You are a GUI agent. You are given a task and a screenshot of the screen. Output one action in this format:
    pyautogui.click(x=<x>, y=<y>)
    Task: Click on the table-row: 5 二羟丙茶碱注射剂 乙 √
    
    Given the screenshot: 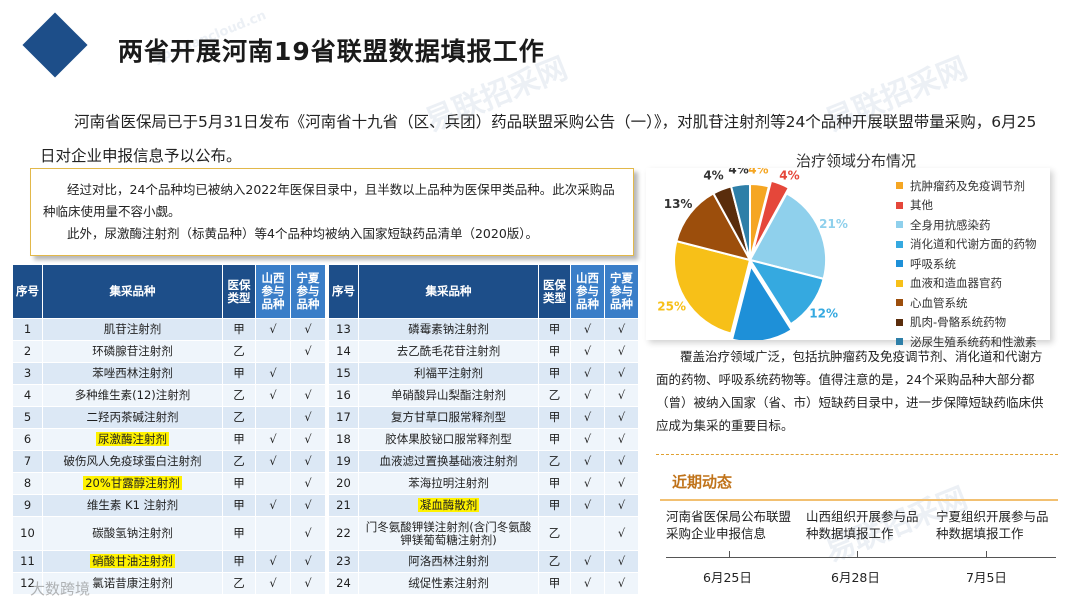 What is the action you would take?
    pyautogui.click(x=169, y=417)
    